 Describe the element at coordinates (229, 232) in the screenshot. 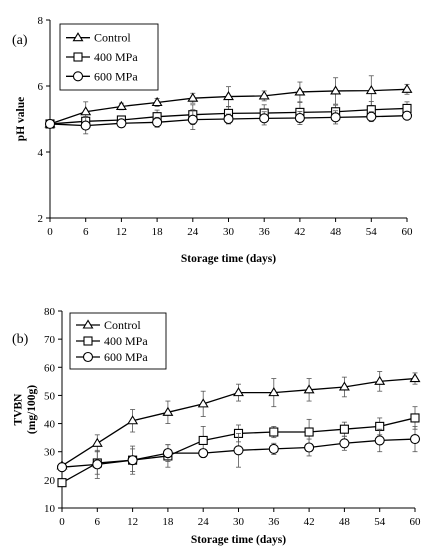

I see `x-tick-label: 30` at that location.